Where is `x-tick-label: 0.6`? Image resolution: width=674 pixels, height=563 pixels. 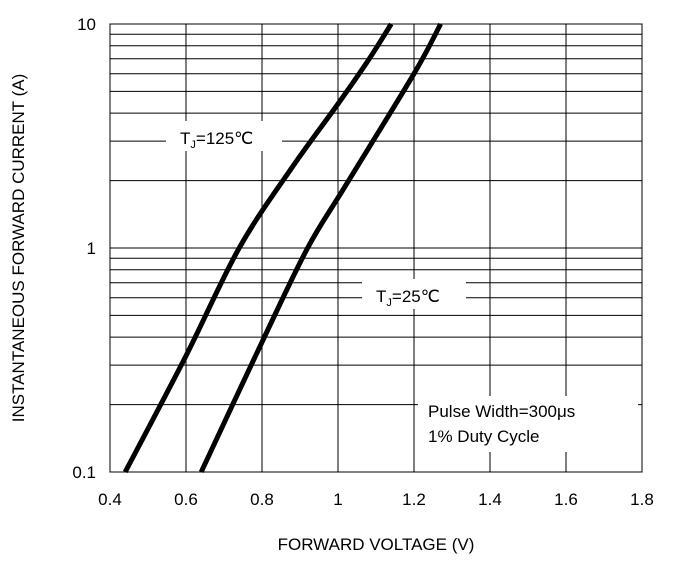 x-tick-label: 0.6 is located at coordinates (186, 499).